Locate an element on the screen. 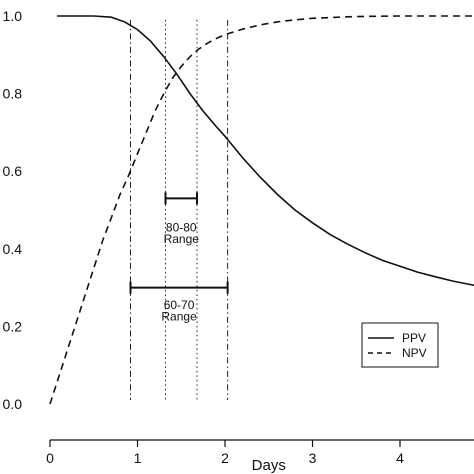 This screenshot has height=474, width=474. y-tick-label: 0.4 is located at coordinates (13, 249).